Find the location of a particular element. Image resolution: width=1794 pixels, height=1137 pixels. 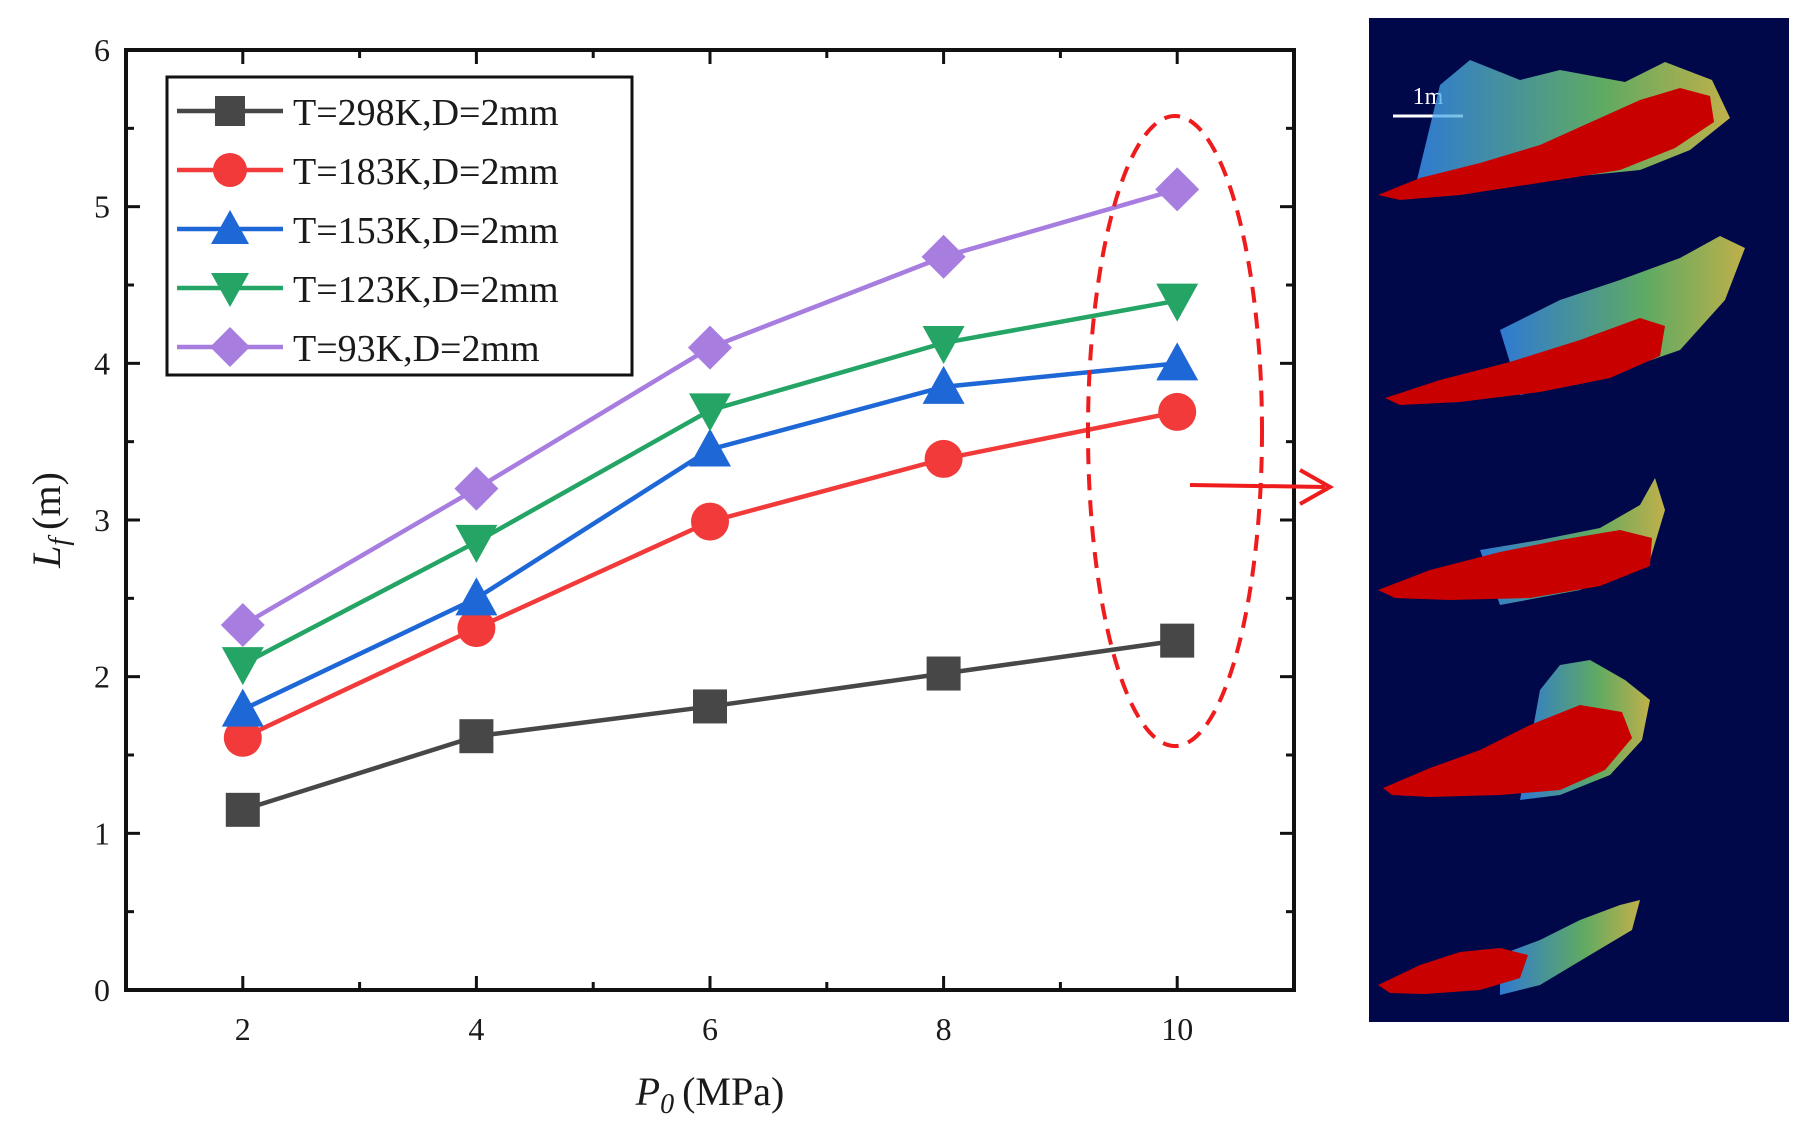

x-tick-label: 6 is located at coordinates (710, 1029).